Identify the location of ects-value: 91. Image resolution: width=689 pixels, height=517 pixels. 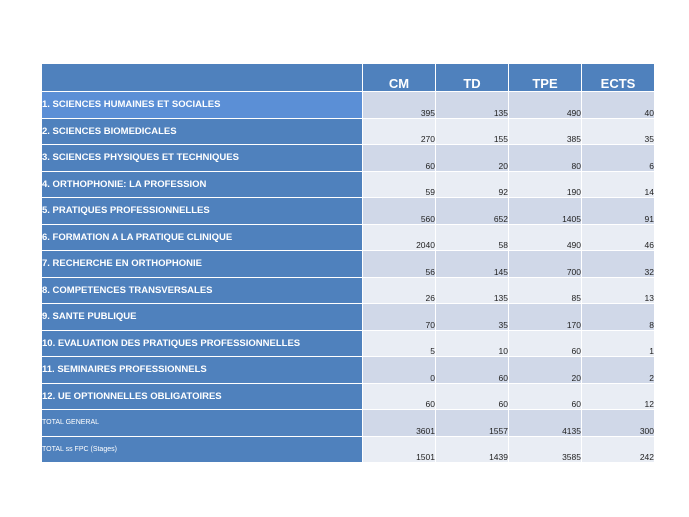
(618, 211).